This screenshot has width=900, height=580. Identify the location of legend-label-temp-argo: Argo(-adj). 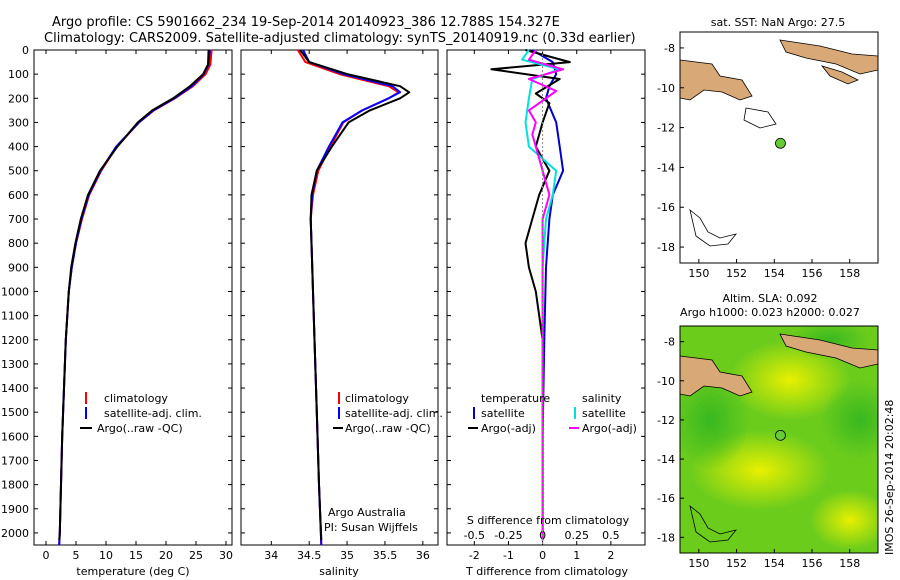
(508, 428).